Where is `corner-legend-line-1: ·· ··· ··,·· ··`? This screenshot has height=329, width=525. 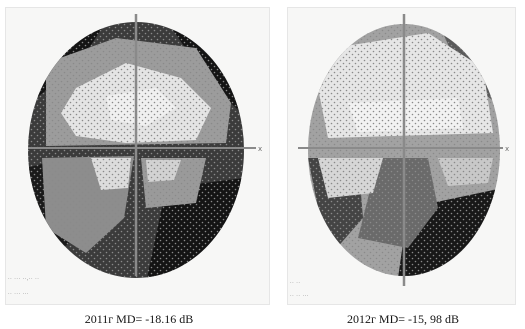
corner-legend-line-1: ·· ··· ··,·· ·· is located at coordinates (24, 279).